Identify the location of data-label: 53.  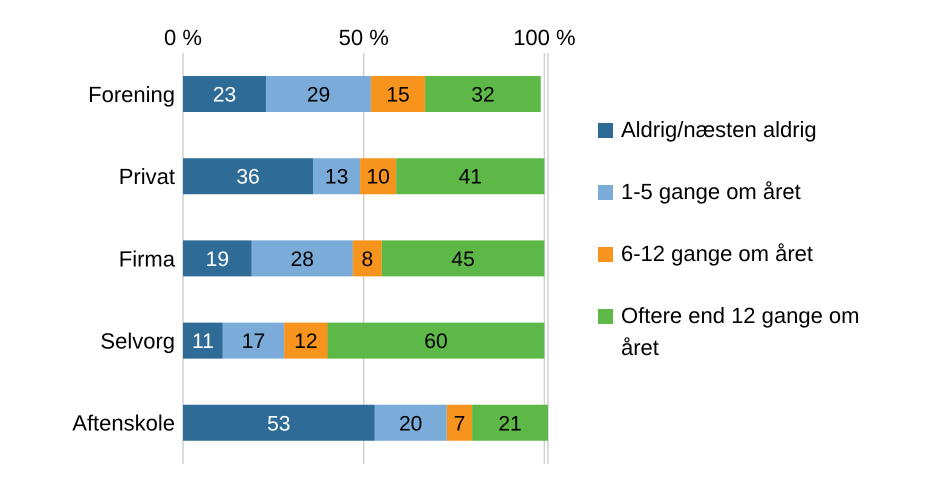
(278, 424).